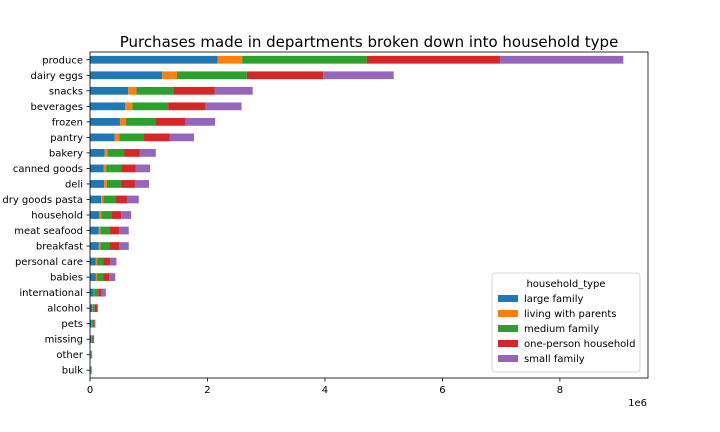 This screenshot has width=720, height=432. Describe the element at coordinates (66, 278) in the screenshot. I see `y-tick-label: babies` at that location.